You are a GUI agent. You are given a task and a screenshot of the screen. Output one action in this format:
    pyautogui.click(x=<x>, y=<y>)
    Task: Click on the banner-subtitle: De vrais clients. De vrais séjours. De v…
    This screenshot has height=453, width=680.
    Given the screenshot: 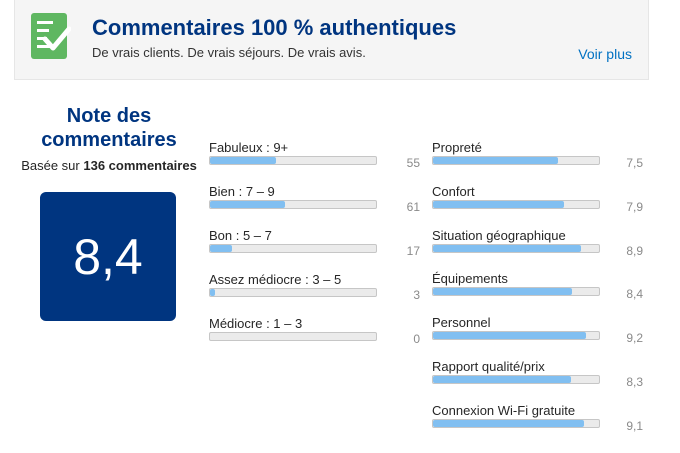 What is the action you would take?
    pyautogui.click(x=229, y=52)
    